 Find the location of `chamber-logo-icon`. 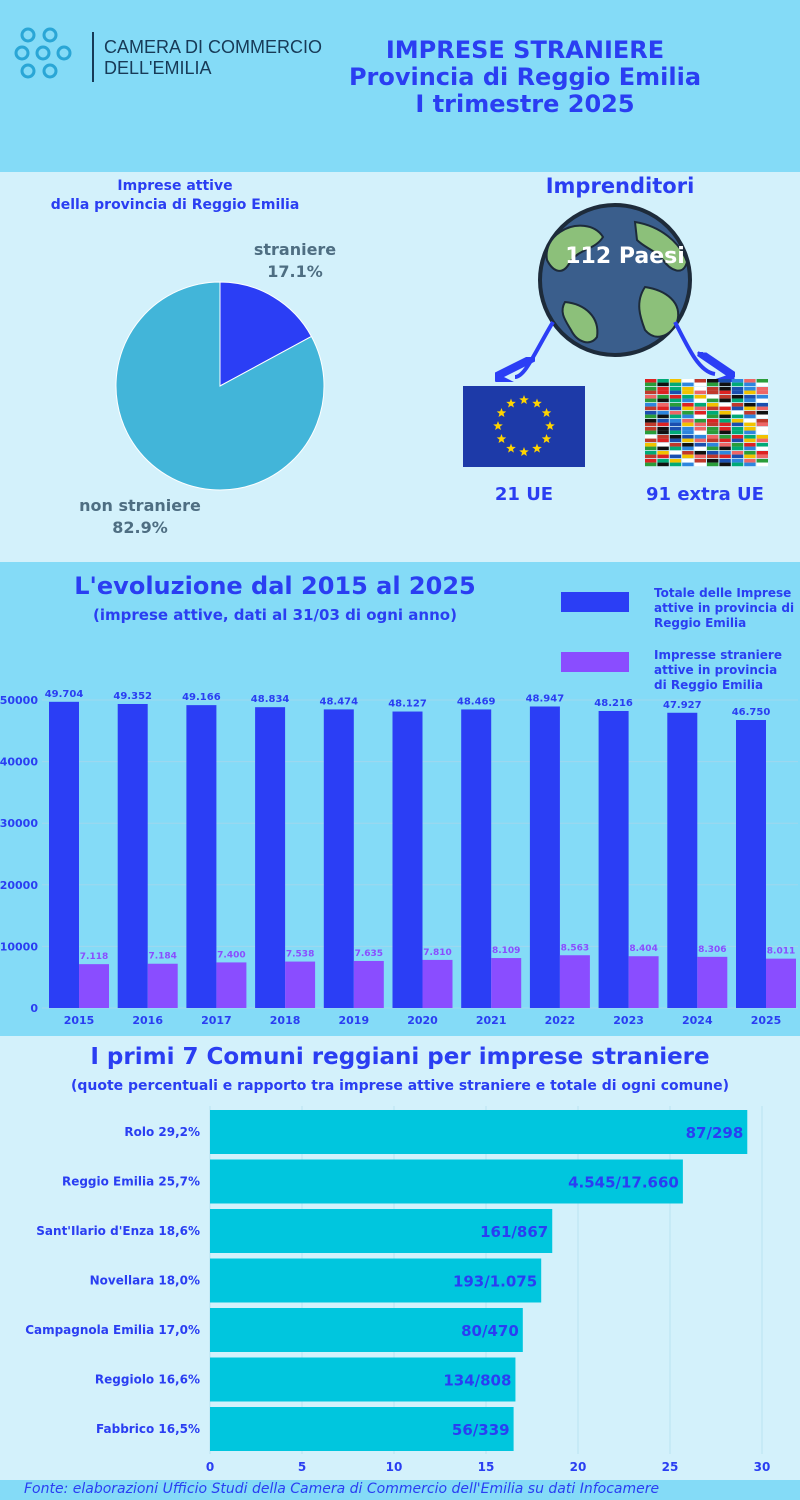

chamber-logo-icon is located at coordinates (43, 53).